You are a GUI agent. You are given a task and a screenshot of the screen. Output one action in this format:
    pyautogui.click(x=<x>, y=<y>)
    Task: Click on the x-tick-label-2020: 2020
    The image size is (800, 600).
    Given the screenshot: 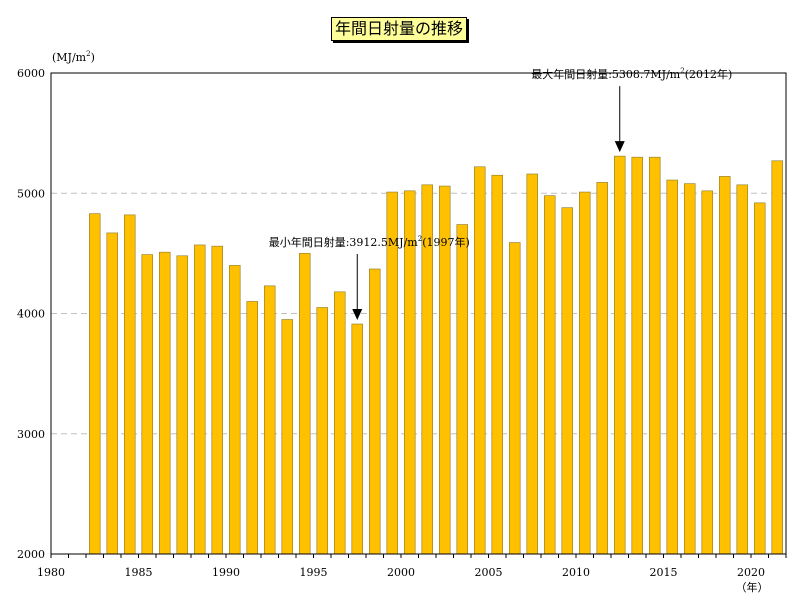 What is the action you would take?
    pyautogui.click(x=751, y=572)
    